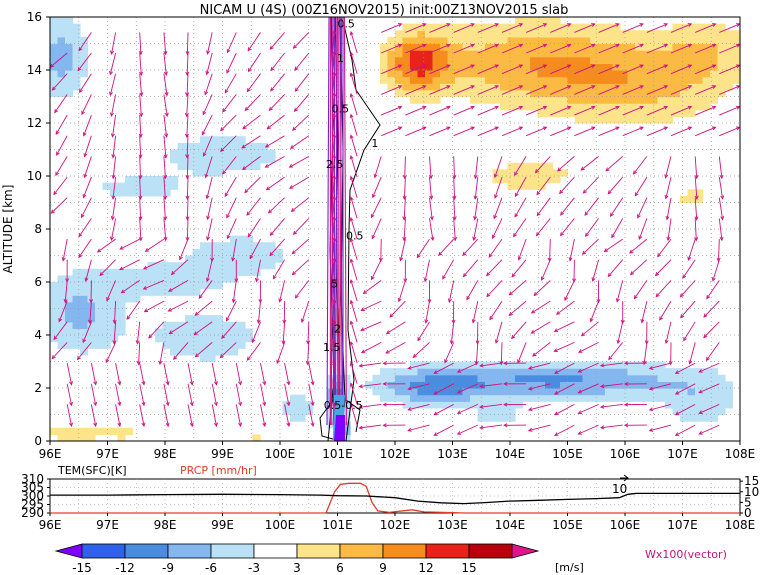  I want to click on precip-line, so click(395, 498).